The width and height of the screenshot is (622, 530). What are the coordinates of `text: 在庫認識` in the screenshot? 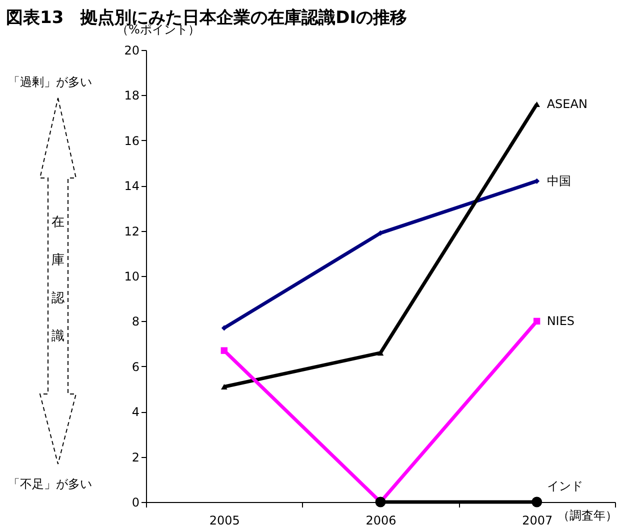 It's located at (58, 279).